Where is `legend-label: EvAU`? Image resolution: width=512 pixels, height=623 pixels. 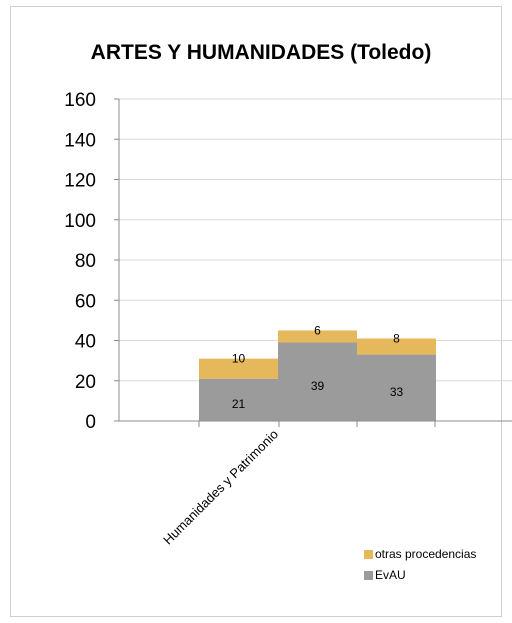 legend-label: EvAU is located at coordinates (390, 575).